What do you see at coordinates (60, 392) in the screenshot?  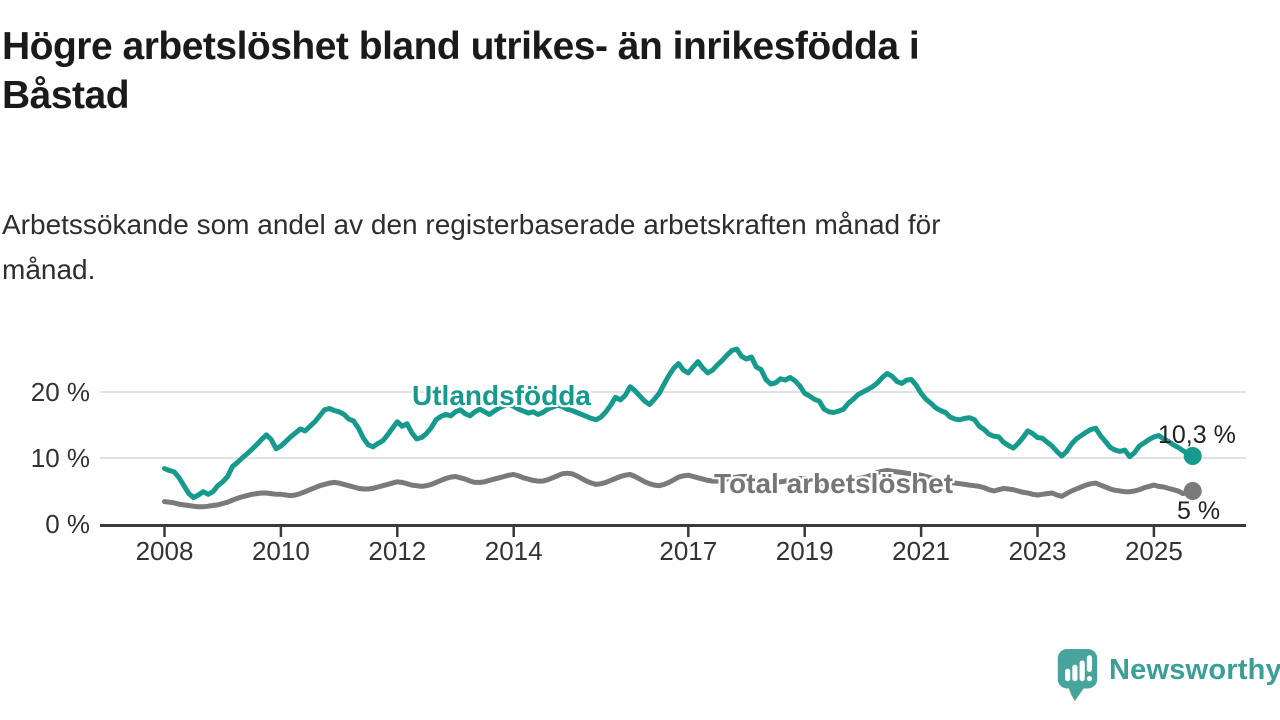 I see `y-axis-tick-label: 20 %` at bounding box center [60, 392].